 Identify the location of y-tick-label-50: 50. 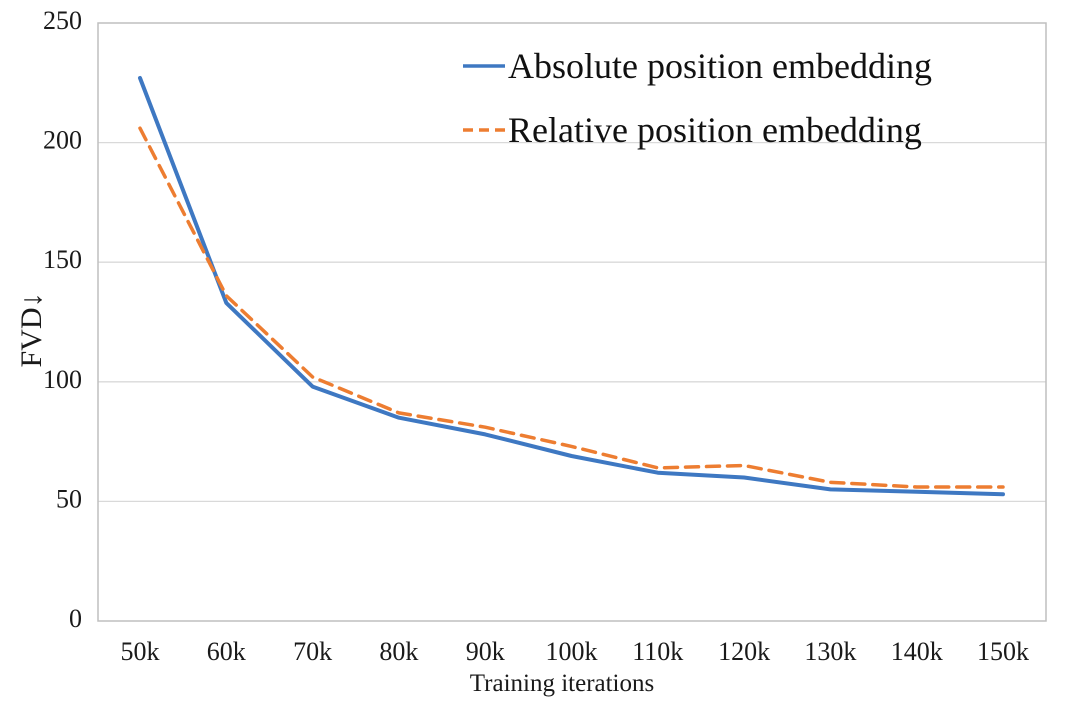
(69, 498).